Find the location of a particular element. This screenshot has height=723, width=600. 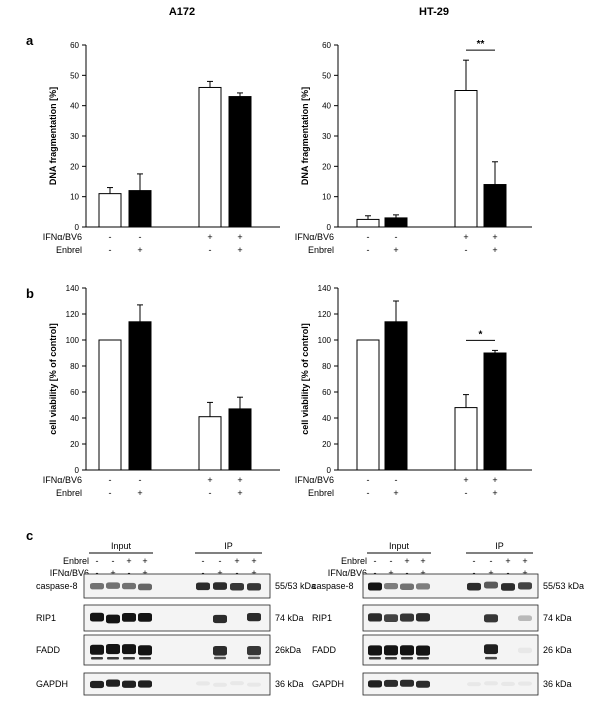

y-tick-label: 30 is located at coordinates (326, 136).